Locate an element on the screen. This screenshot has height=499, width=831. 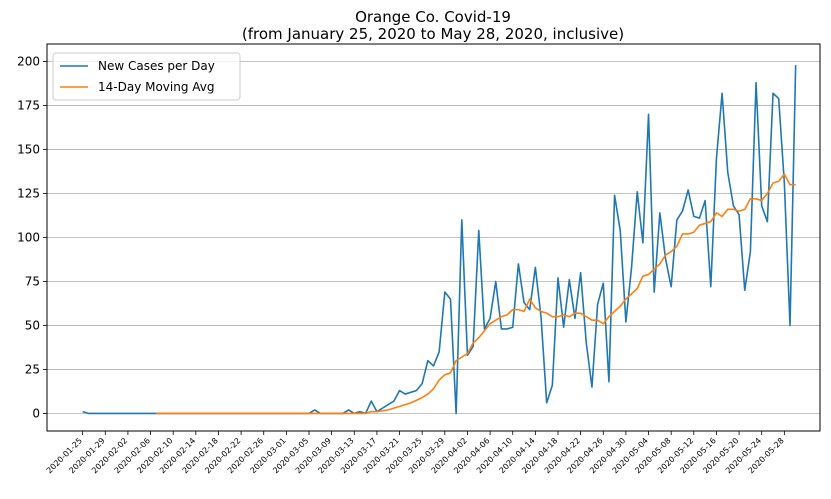
y-tick-label: 0 is located at coordinates (36, 413).